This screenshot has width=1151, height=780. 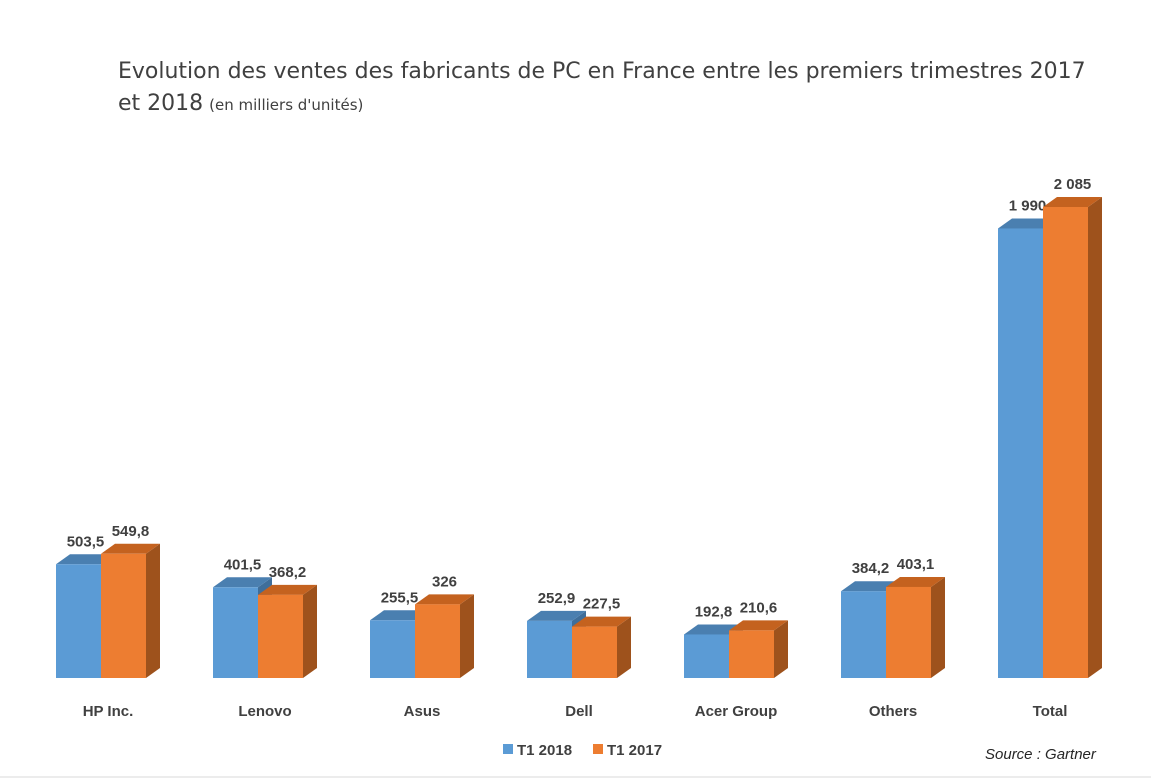 I want to click on chart-title-line2-group: et 2018 (en milliers d'unités), so click(x=240, y=103).